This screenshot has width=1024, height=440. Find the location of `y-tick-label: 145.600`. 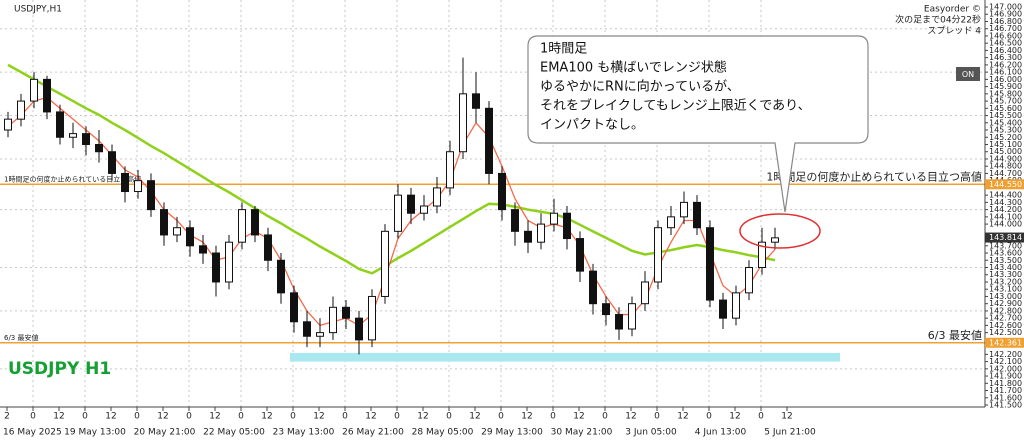

y-tick-label: 145.600 is located at coordinates (1005, 108).